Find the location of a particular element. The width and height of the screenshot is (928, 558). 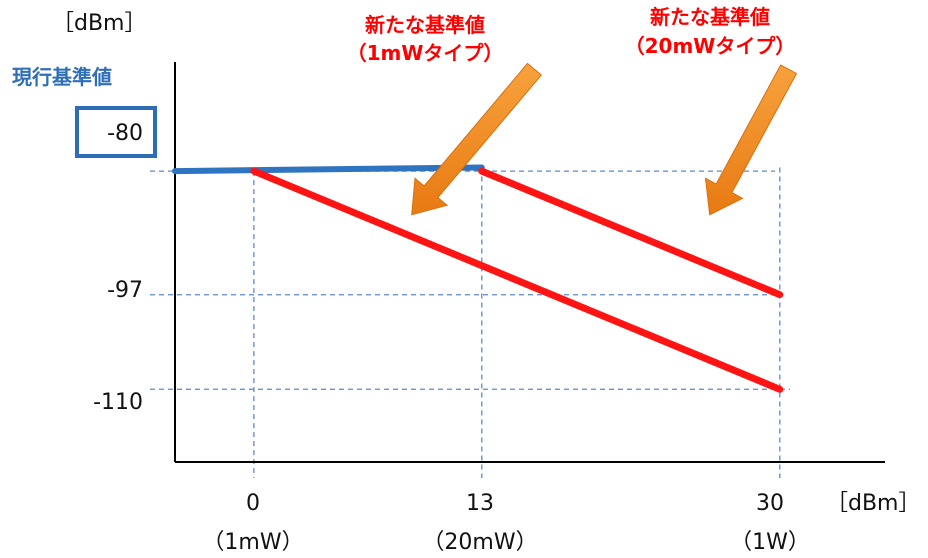

label-20mw-line1: 新たな基準値 is located at coordinates (710, 17).